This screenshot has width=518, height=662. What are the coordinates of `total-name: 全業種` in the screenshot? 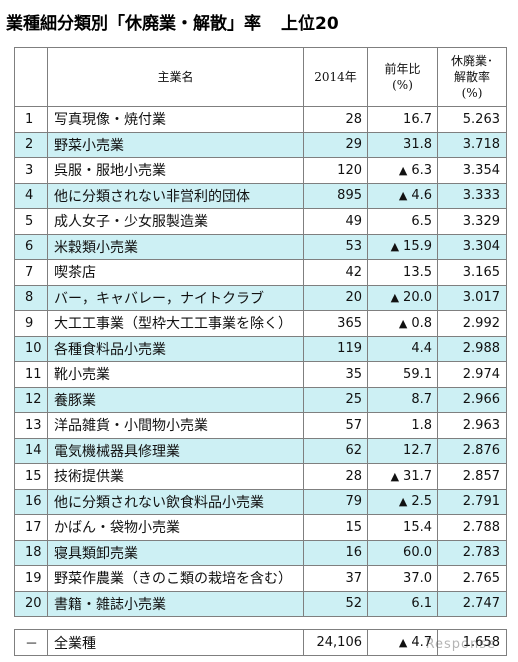 It's located at (175, 642).